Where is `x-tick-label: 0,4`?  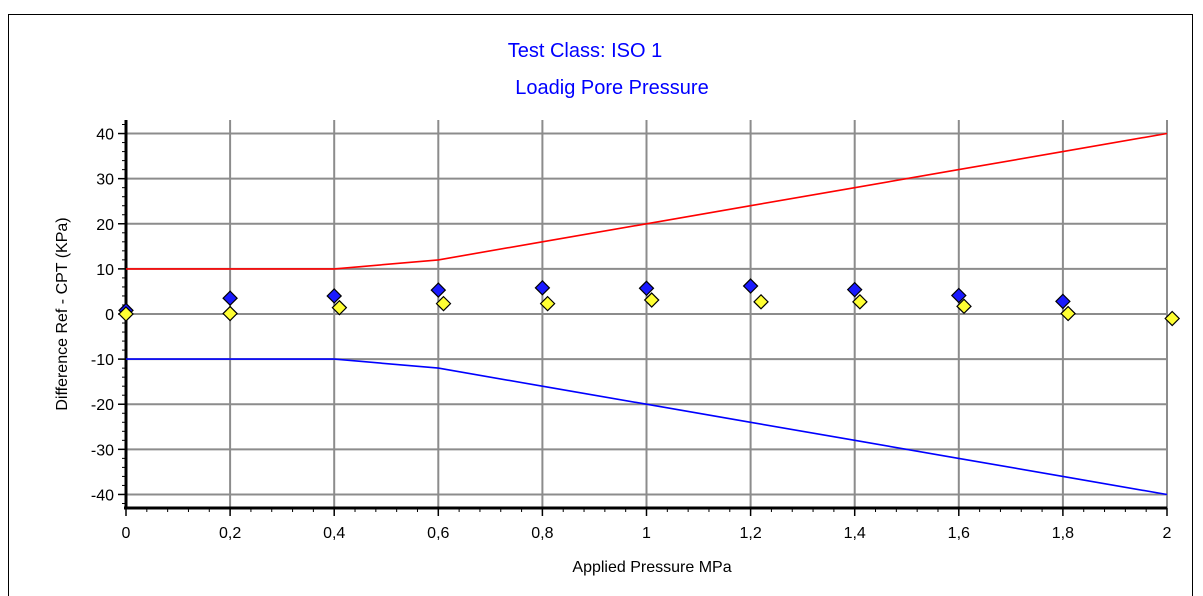 x-tick-label: 0,4 is located at coordinates (334, 533).